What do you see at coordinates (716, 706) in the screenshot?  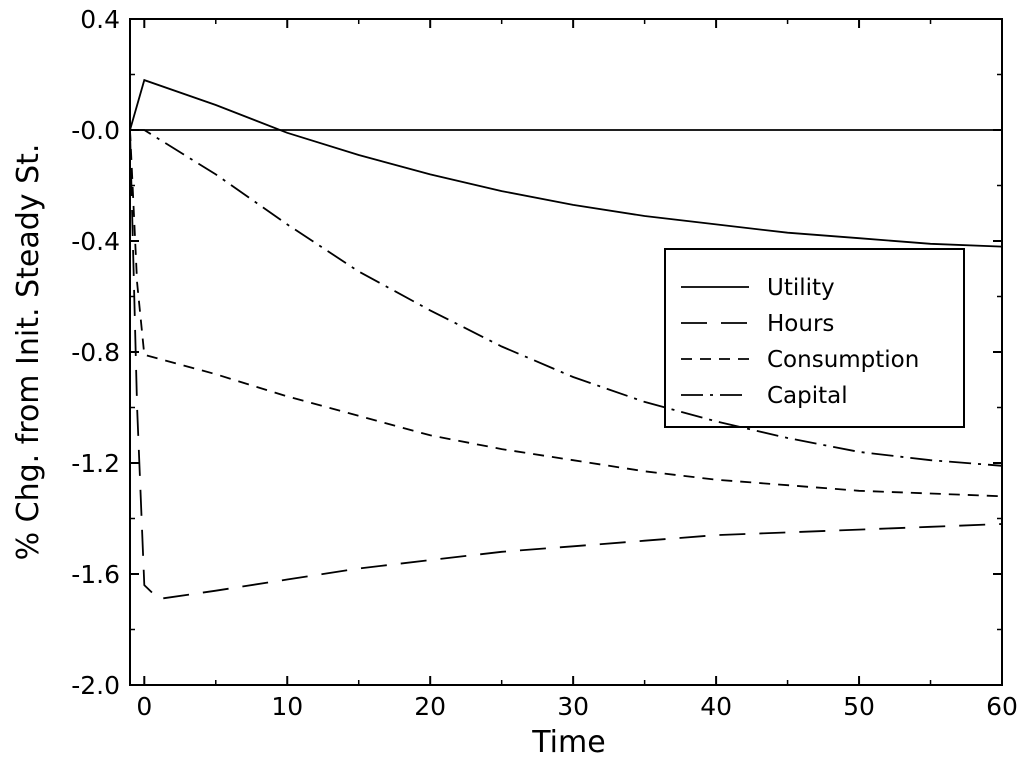 I see `x-tick-label: 40` at bounding box center [716, 706].